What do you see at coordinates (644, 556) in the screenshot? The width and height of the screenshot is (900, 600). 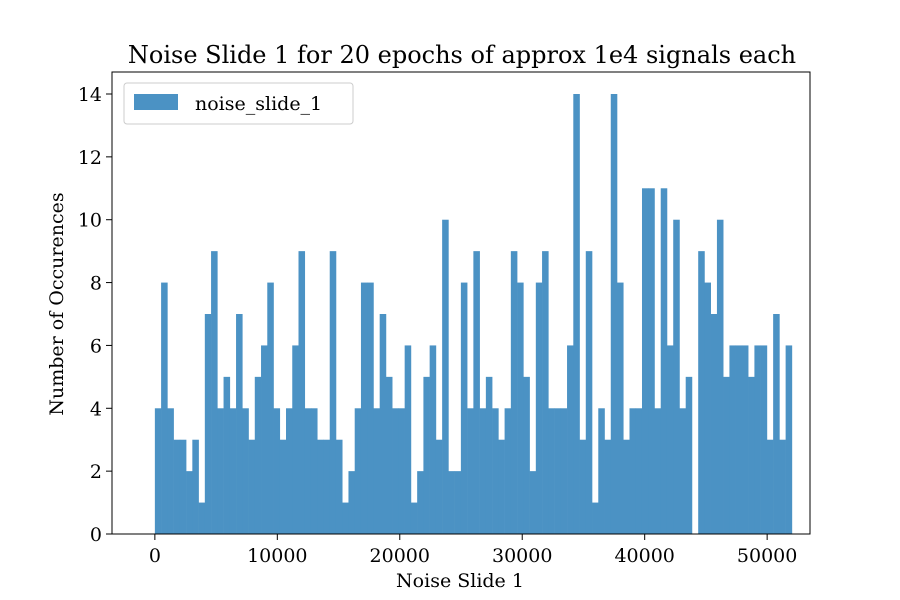 I see `x-tick-label: 40000` at bounding box center [644, 556].